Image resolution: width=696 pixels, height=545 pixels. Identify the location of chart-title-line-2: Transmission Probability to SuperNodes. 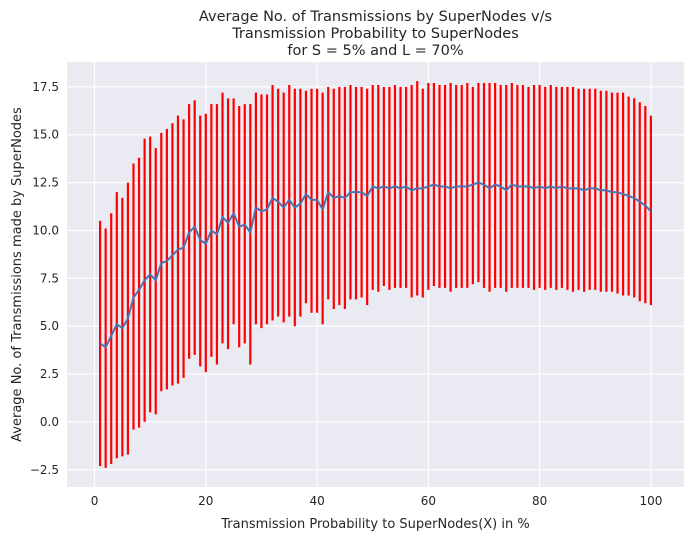
(375, 34).